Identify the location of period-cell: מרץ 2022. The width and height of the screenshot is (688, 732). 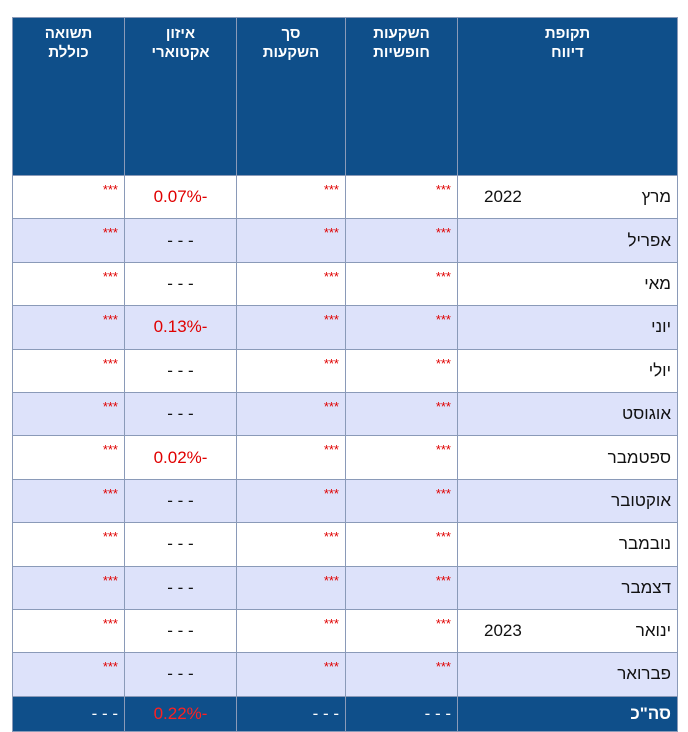
(567, 197).